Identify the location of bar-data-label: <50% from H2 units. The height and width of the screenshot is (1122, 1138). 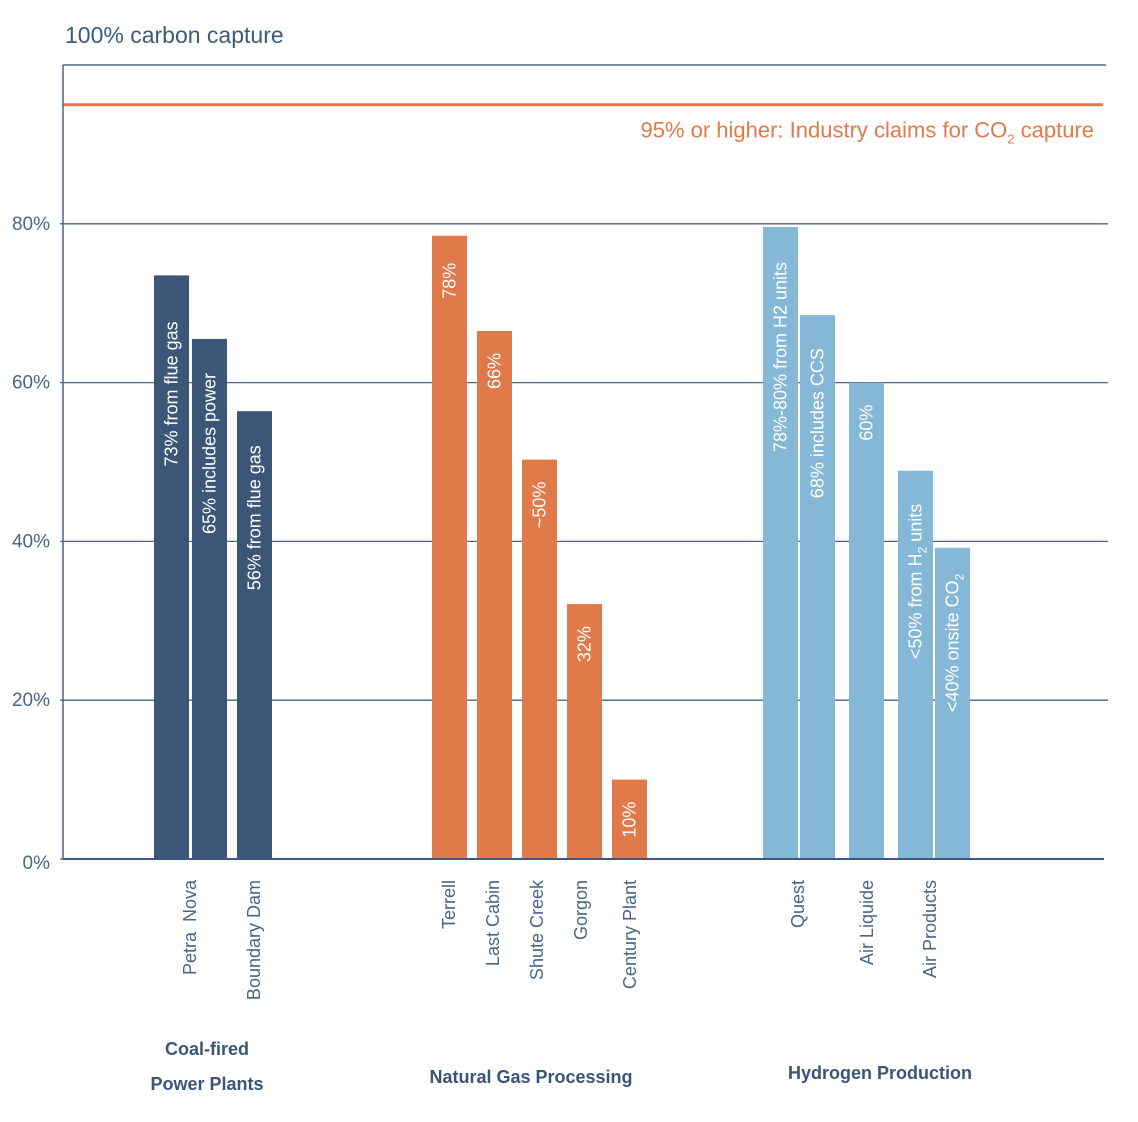
(918, 581).